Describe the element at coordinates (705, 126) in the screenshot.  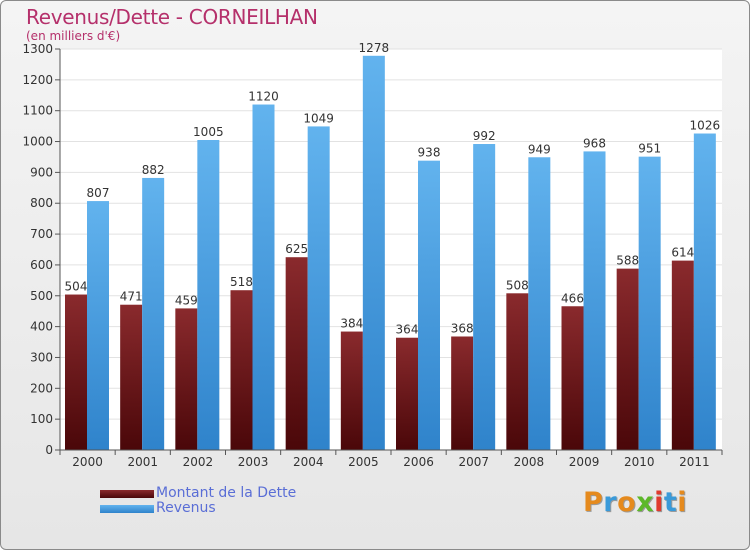
I see `data-label-revenus: 1026` at that location.